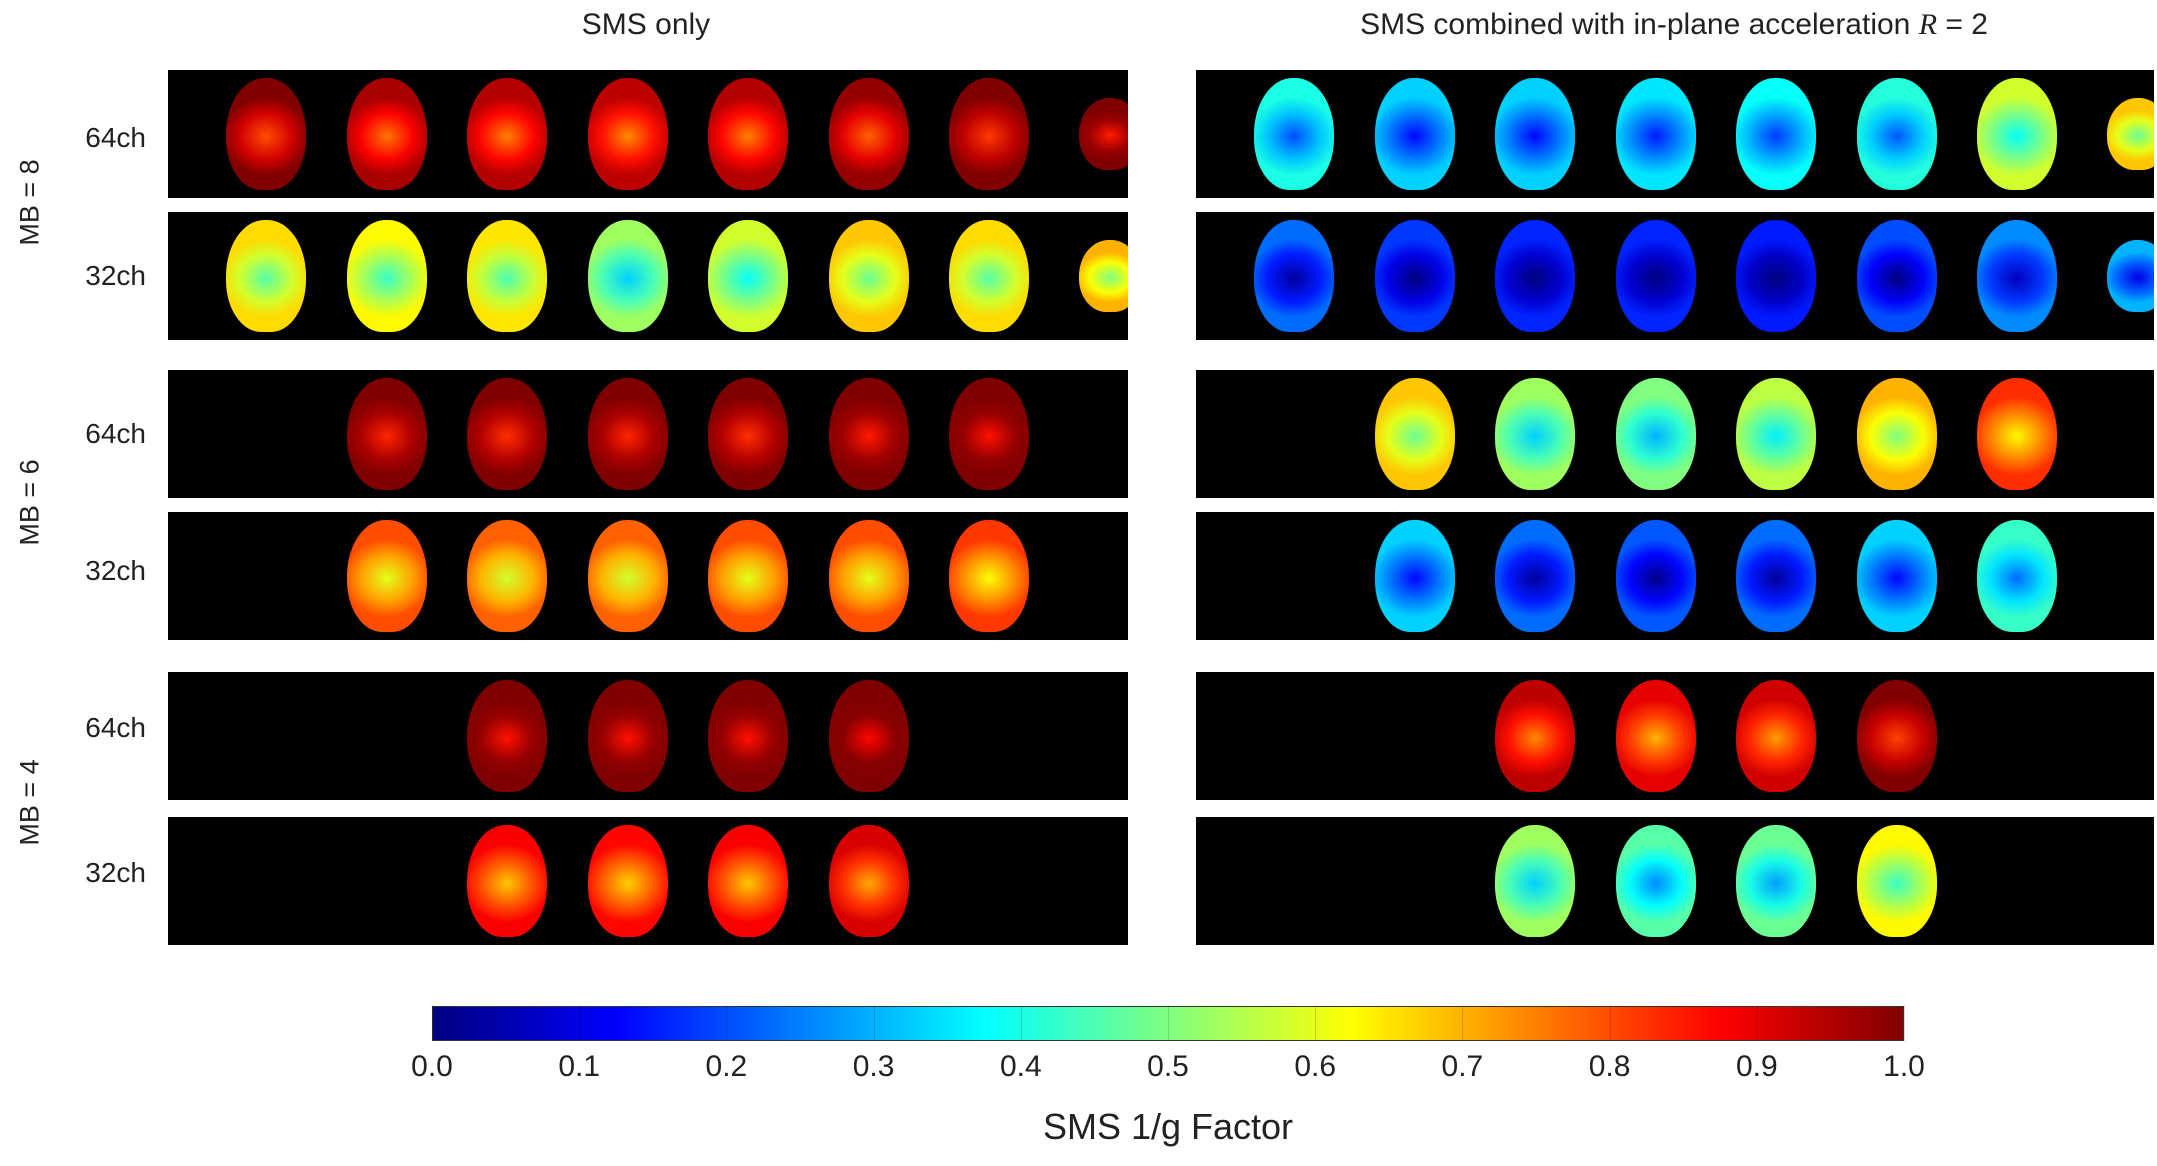 This screenshot has height=1166, width=2157. I want to click on panel-left-mb8-32ch, so click(648, 276).